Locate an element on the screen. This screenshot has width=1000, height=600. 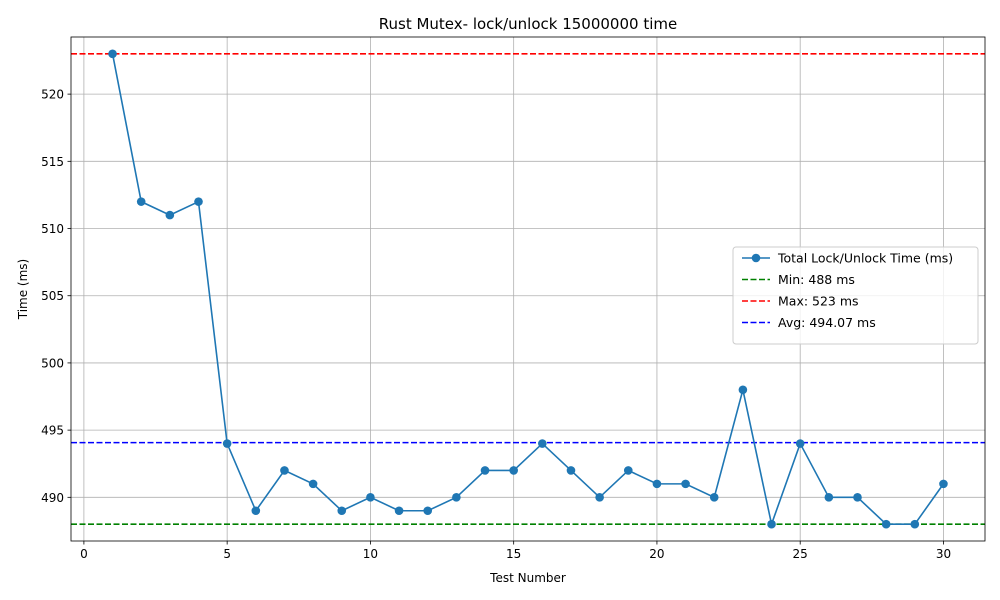
y-axis-ticks: 490 495 500 505 510 515 520 is located at coordinates (56, 296).